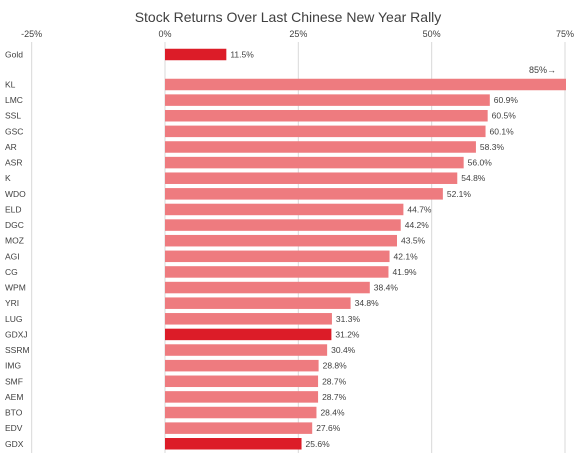 Image resolution: width=576 pixels, height=453 pixels. What do you see at coordinates (242, 381) in the screenshot?
I see `bar-smf` at bounding box center [242, 381].